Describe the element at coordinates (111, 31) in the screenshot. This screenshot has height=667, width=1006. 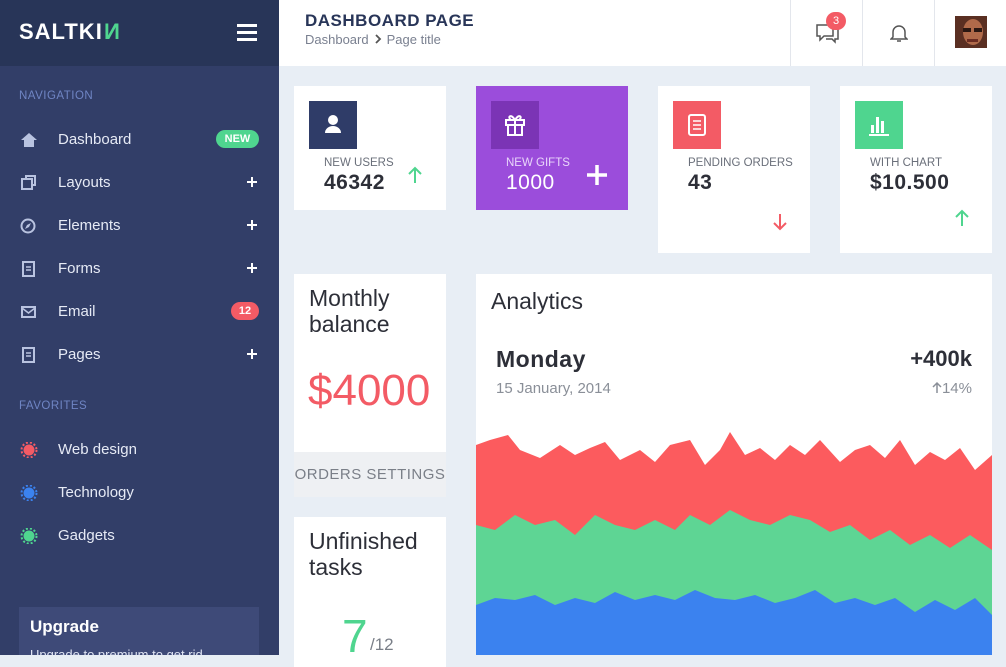
I see `logo-accent: N` at that location.